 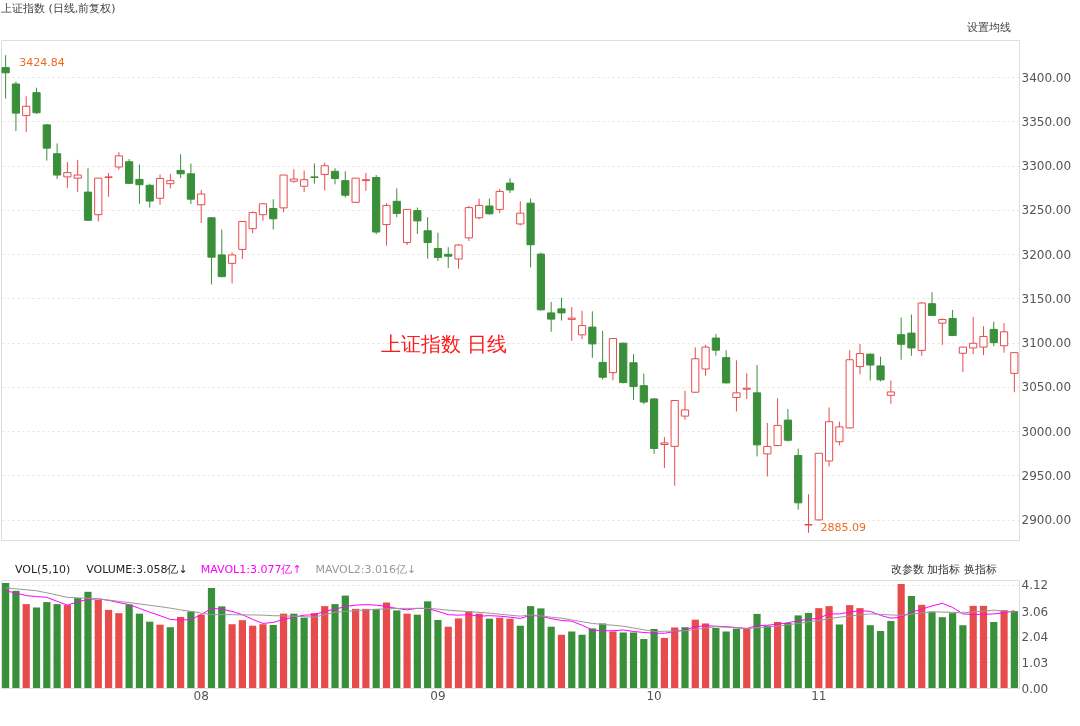 What do you see at coordinates (1046, 343) in the screenshot?
I see `y-tick-label: 3100.00` at bounding box center [1046, 343].